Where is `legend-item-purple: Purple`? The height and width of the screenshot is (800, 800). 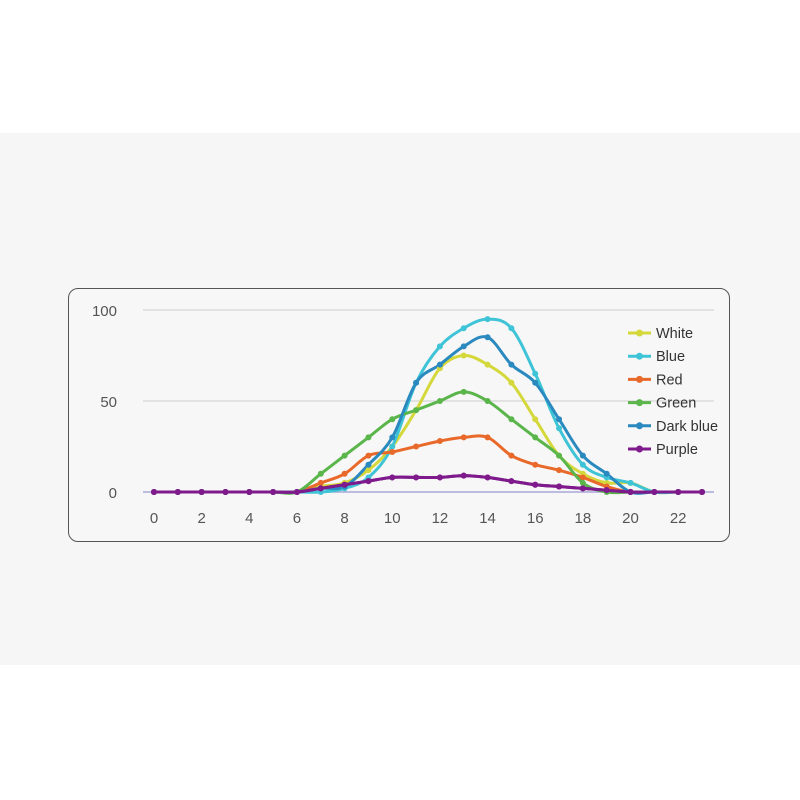 legend-item-purple: Purple is located at coordinates (663, 450).